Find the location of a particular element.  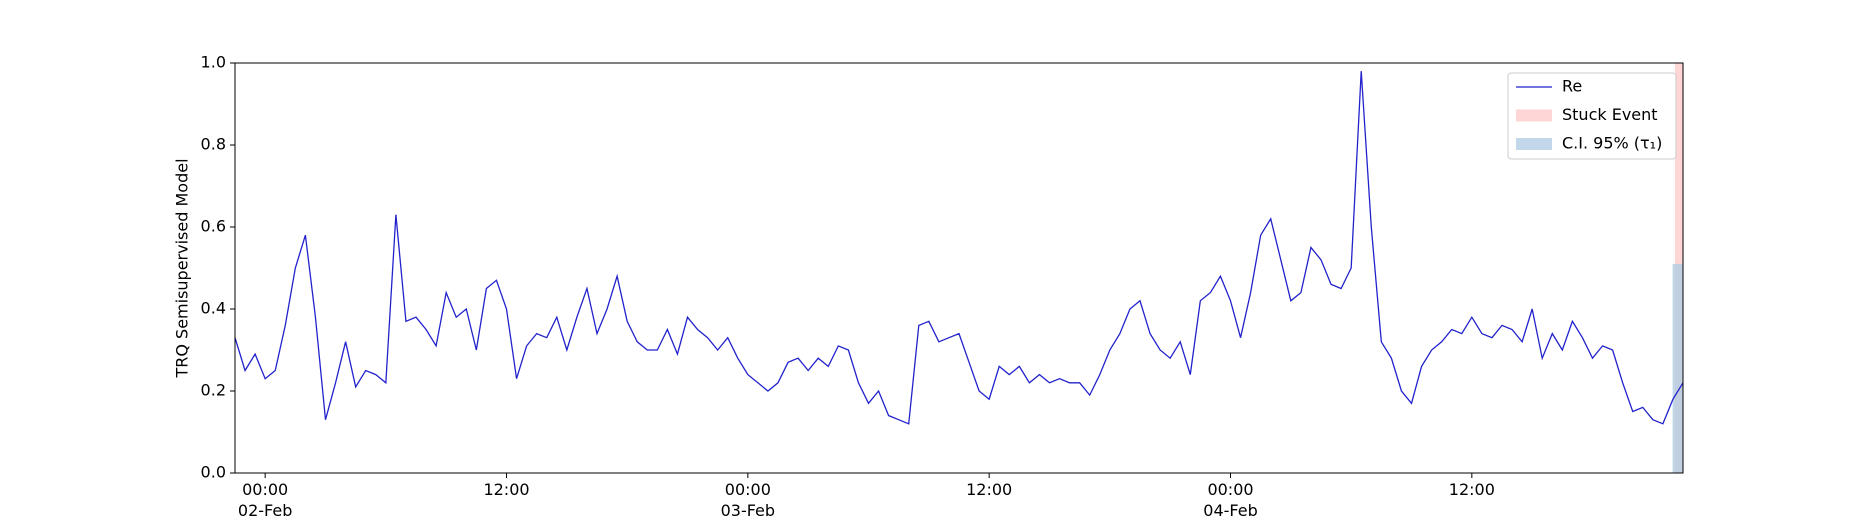

y-tick-label: 0.4 is located at coordinates (213, 308).